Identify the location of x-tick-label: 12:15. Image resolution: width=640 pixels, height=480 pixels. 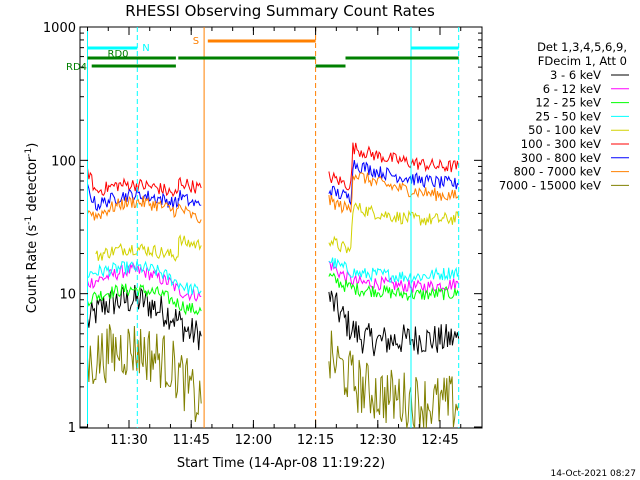
(315, 440).